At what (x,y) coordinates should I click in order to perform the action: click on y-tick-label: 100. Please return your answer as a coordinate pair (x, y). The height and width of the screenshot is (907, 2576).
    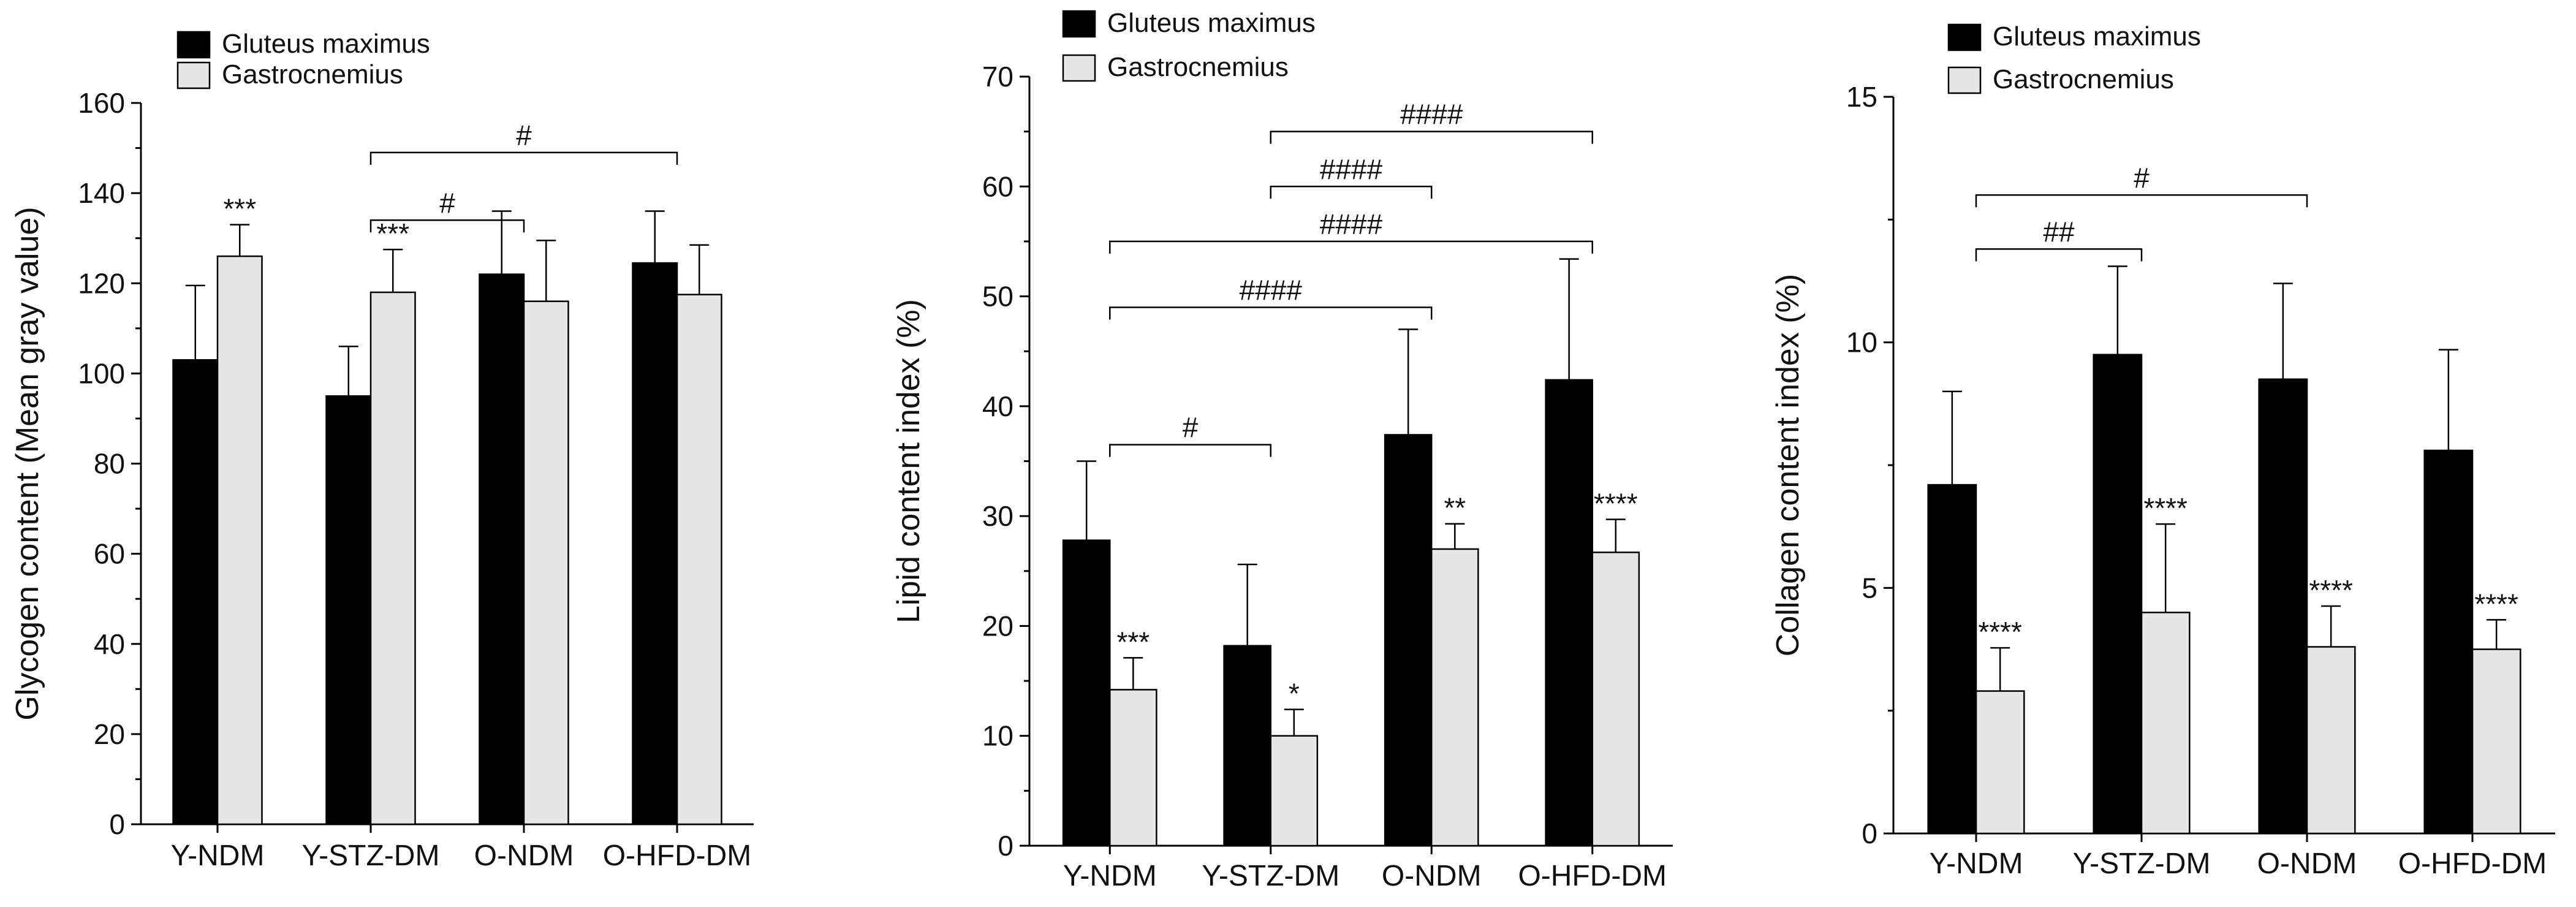
    Looking at the image, I should click on (101, 373).